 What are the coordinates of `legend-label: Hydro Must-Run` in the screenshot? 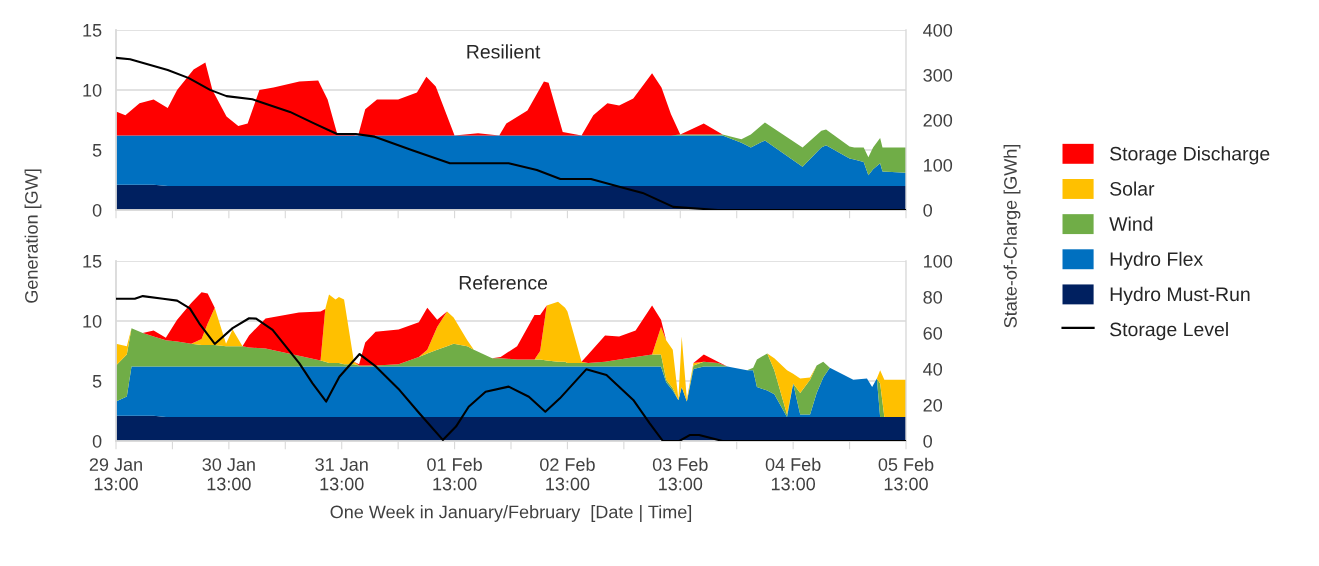 It's located at (1180, 295).